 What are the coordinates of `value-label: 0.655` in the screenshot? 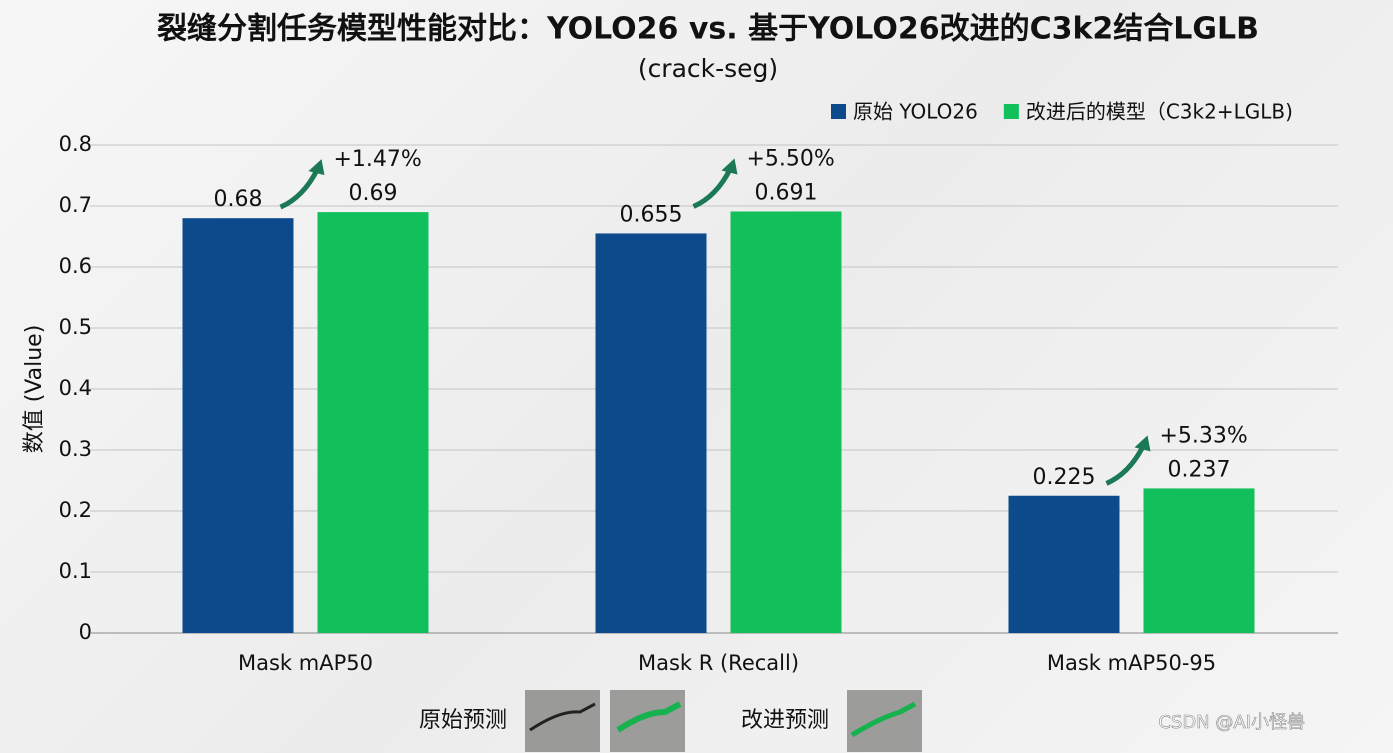 It's located at (651, 214).